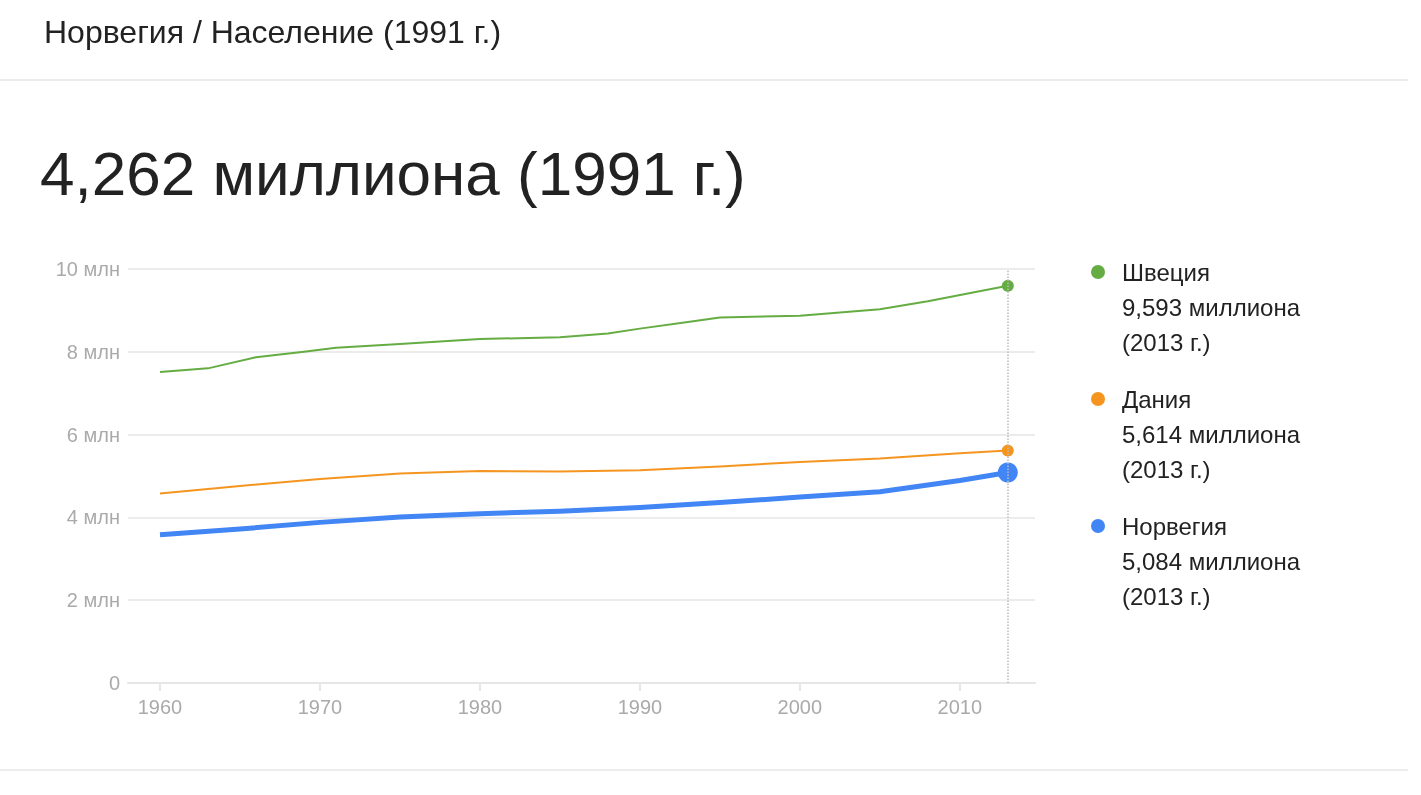  Describe the element at coordinates (114, 683) in the screenshot. I see `y-tick-label: 0` at that location.